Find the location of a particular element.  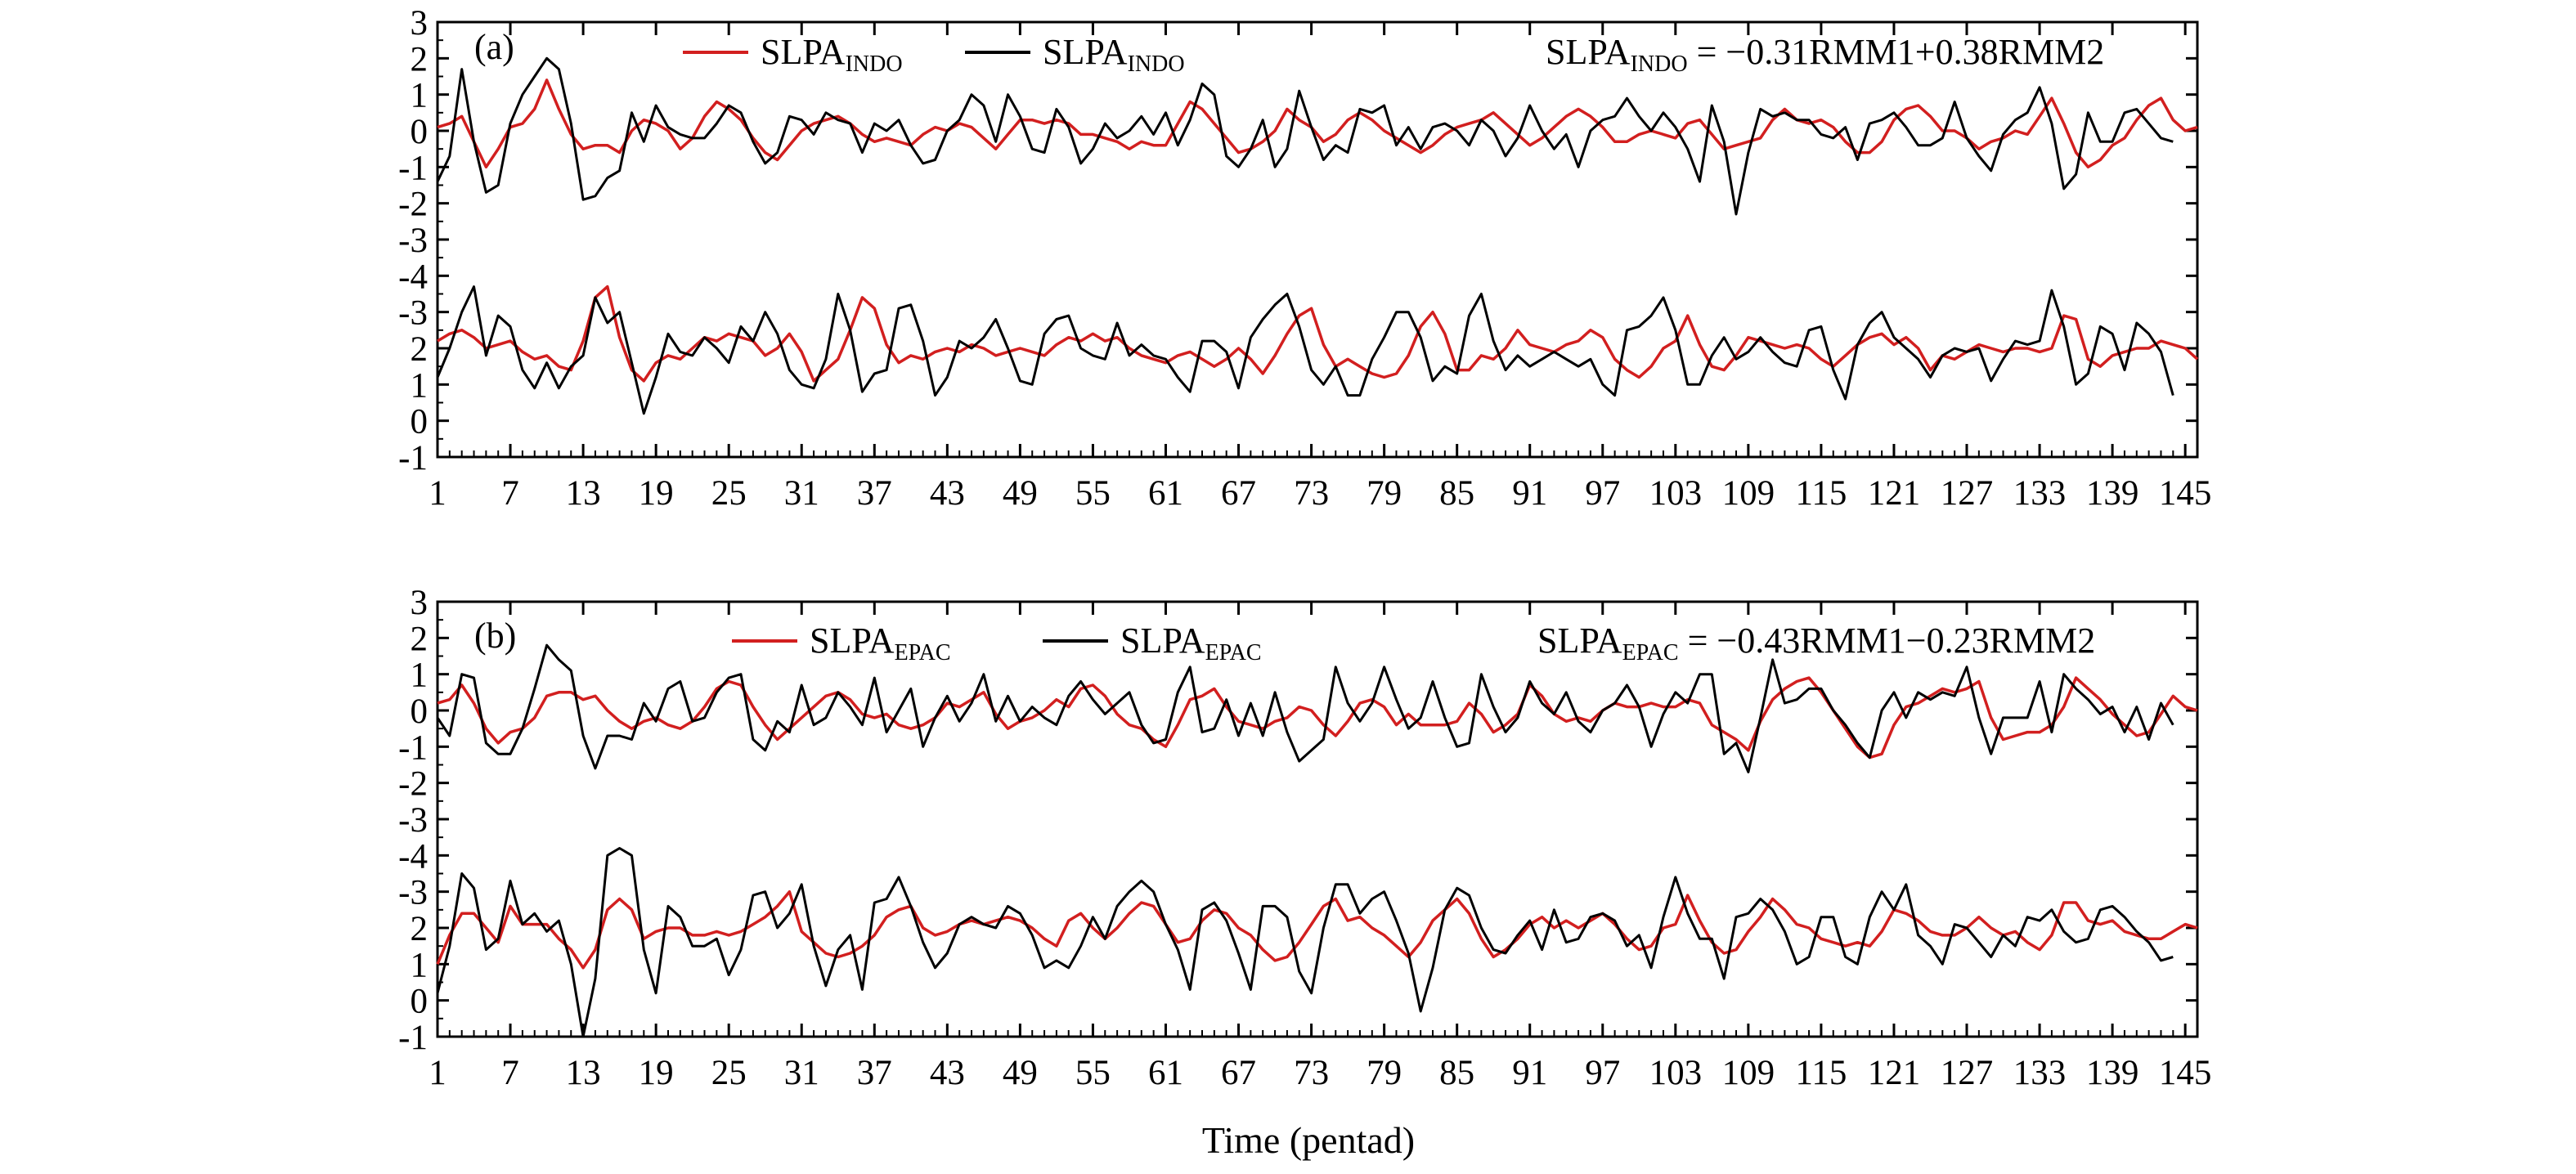

regression-equation: SLPAEPAC = −0.43RMM1−0.23RMM2 is located at coordinates (1816, 643).